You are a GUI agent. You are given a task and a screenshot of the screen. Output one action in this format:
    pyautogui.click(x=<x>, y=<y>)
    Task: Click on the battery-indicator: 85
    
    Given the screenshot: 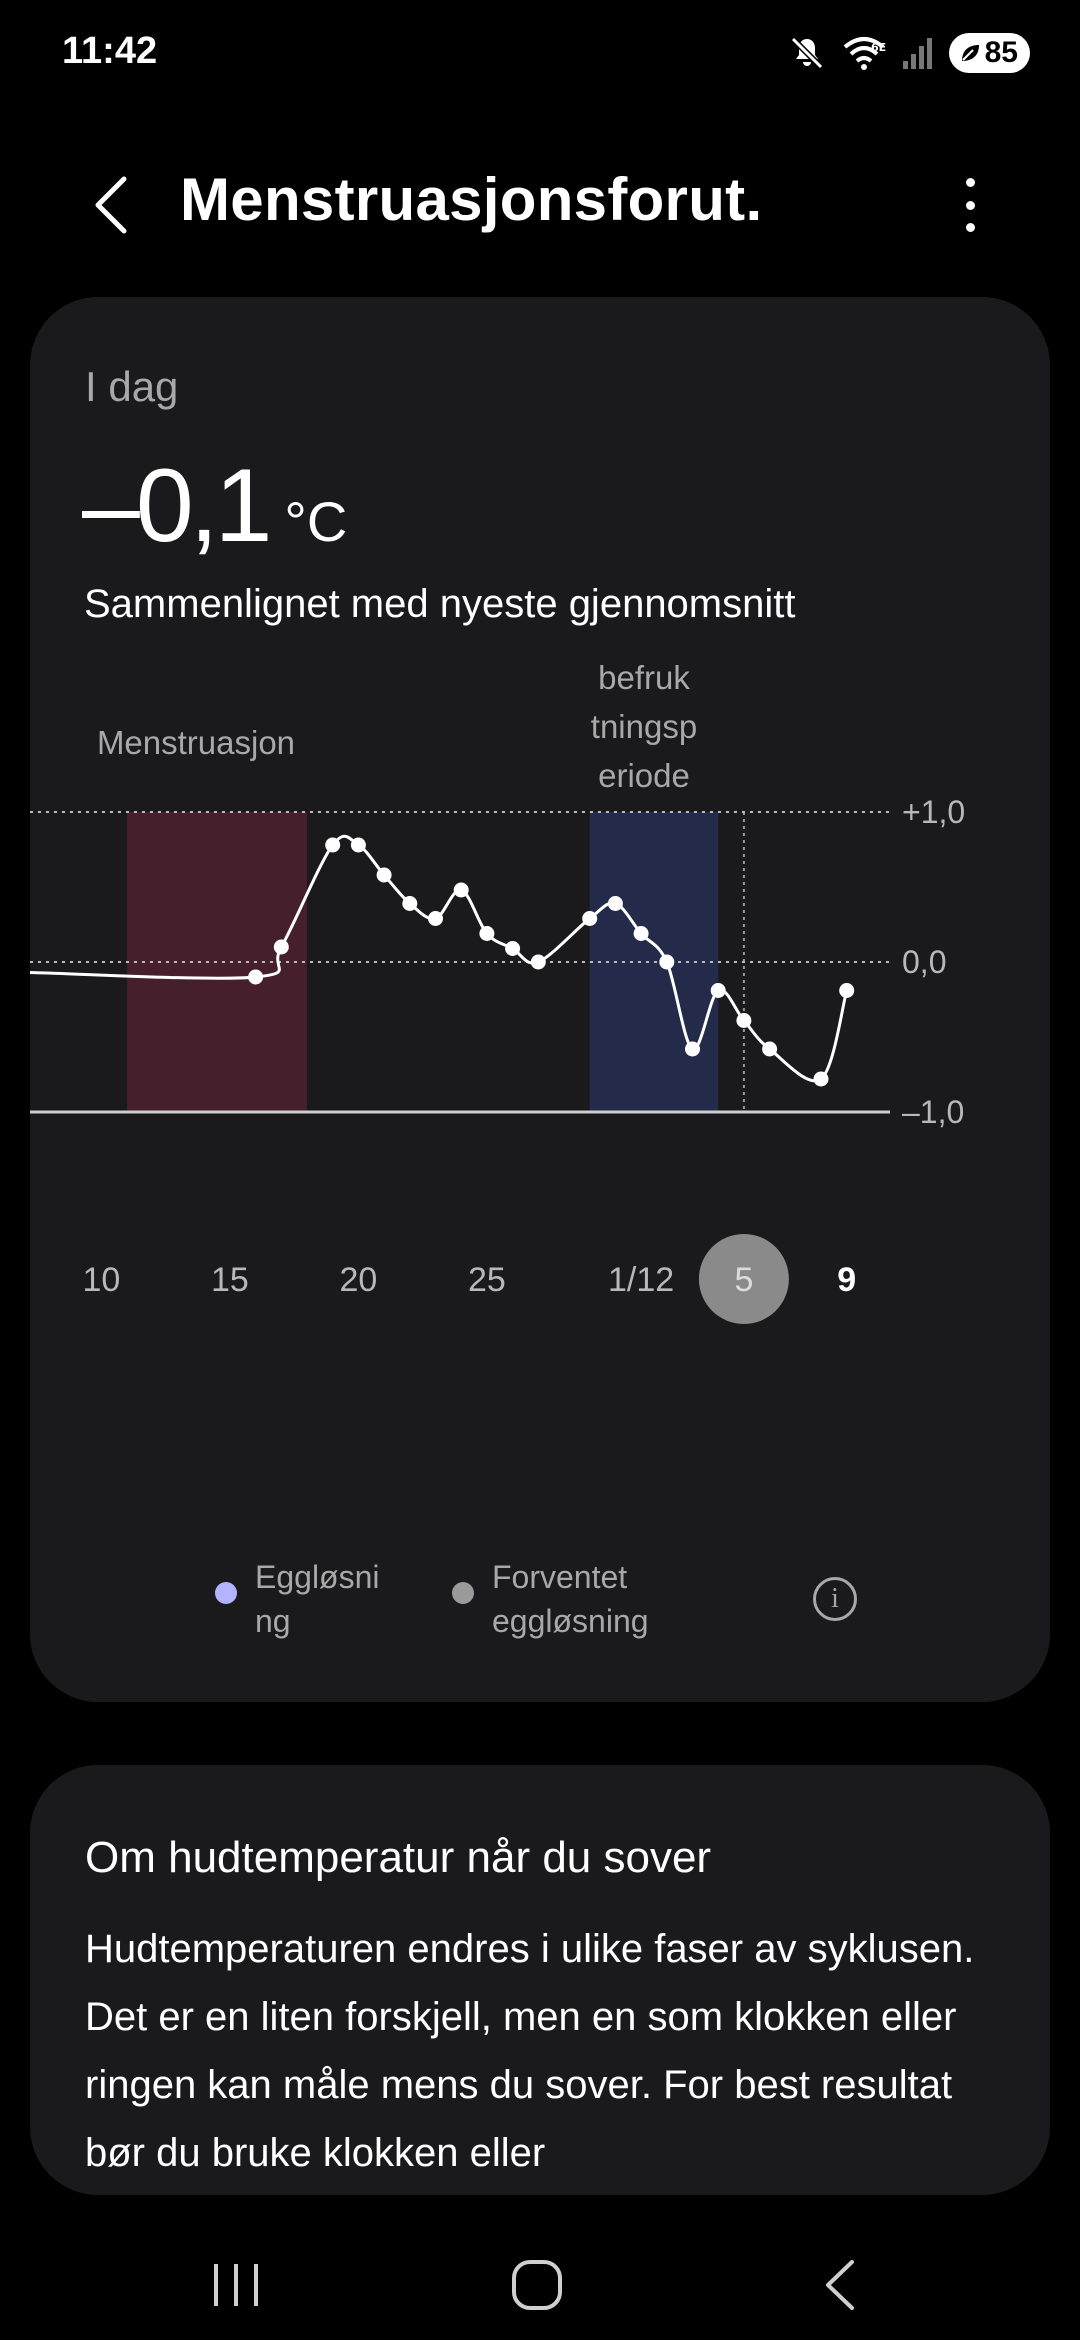 What is the action you would take?
    pyautogui.click(x=989, y=53)
    